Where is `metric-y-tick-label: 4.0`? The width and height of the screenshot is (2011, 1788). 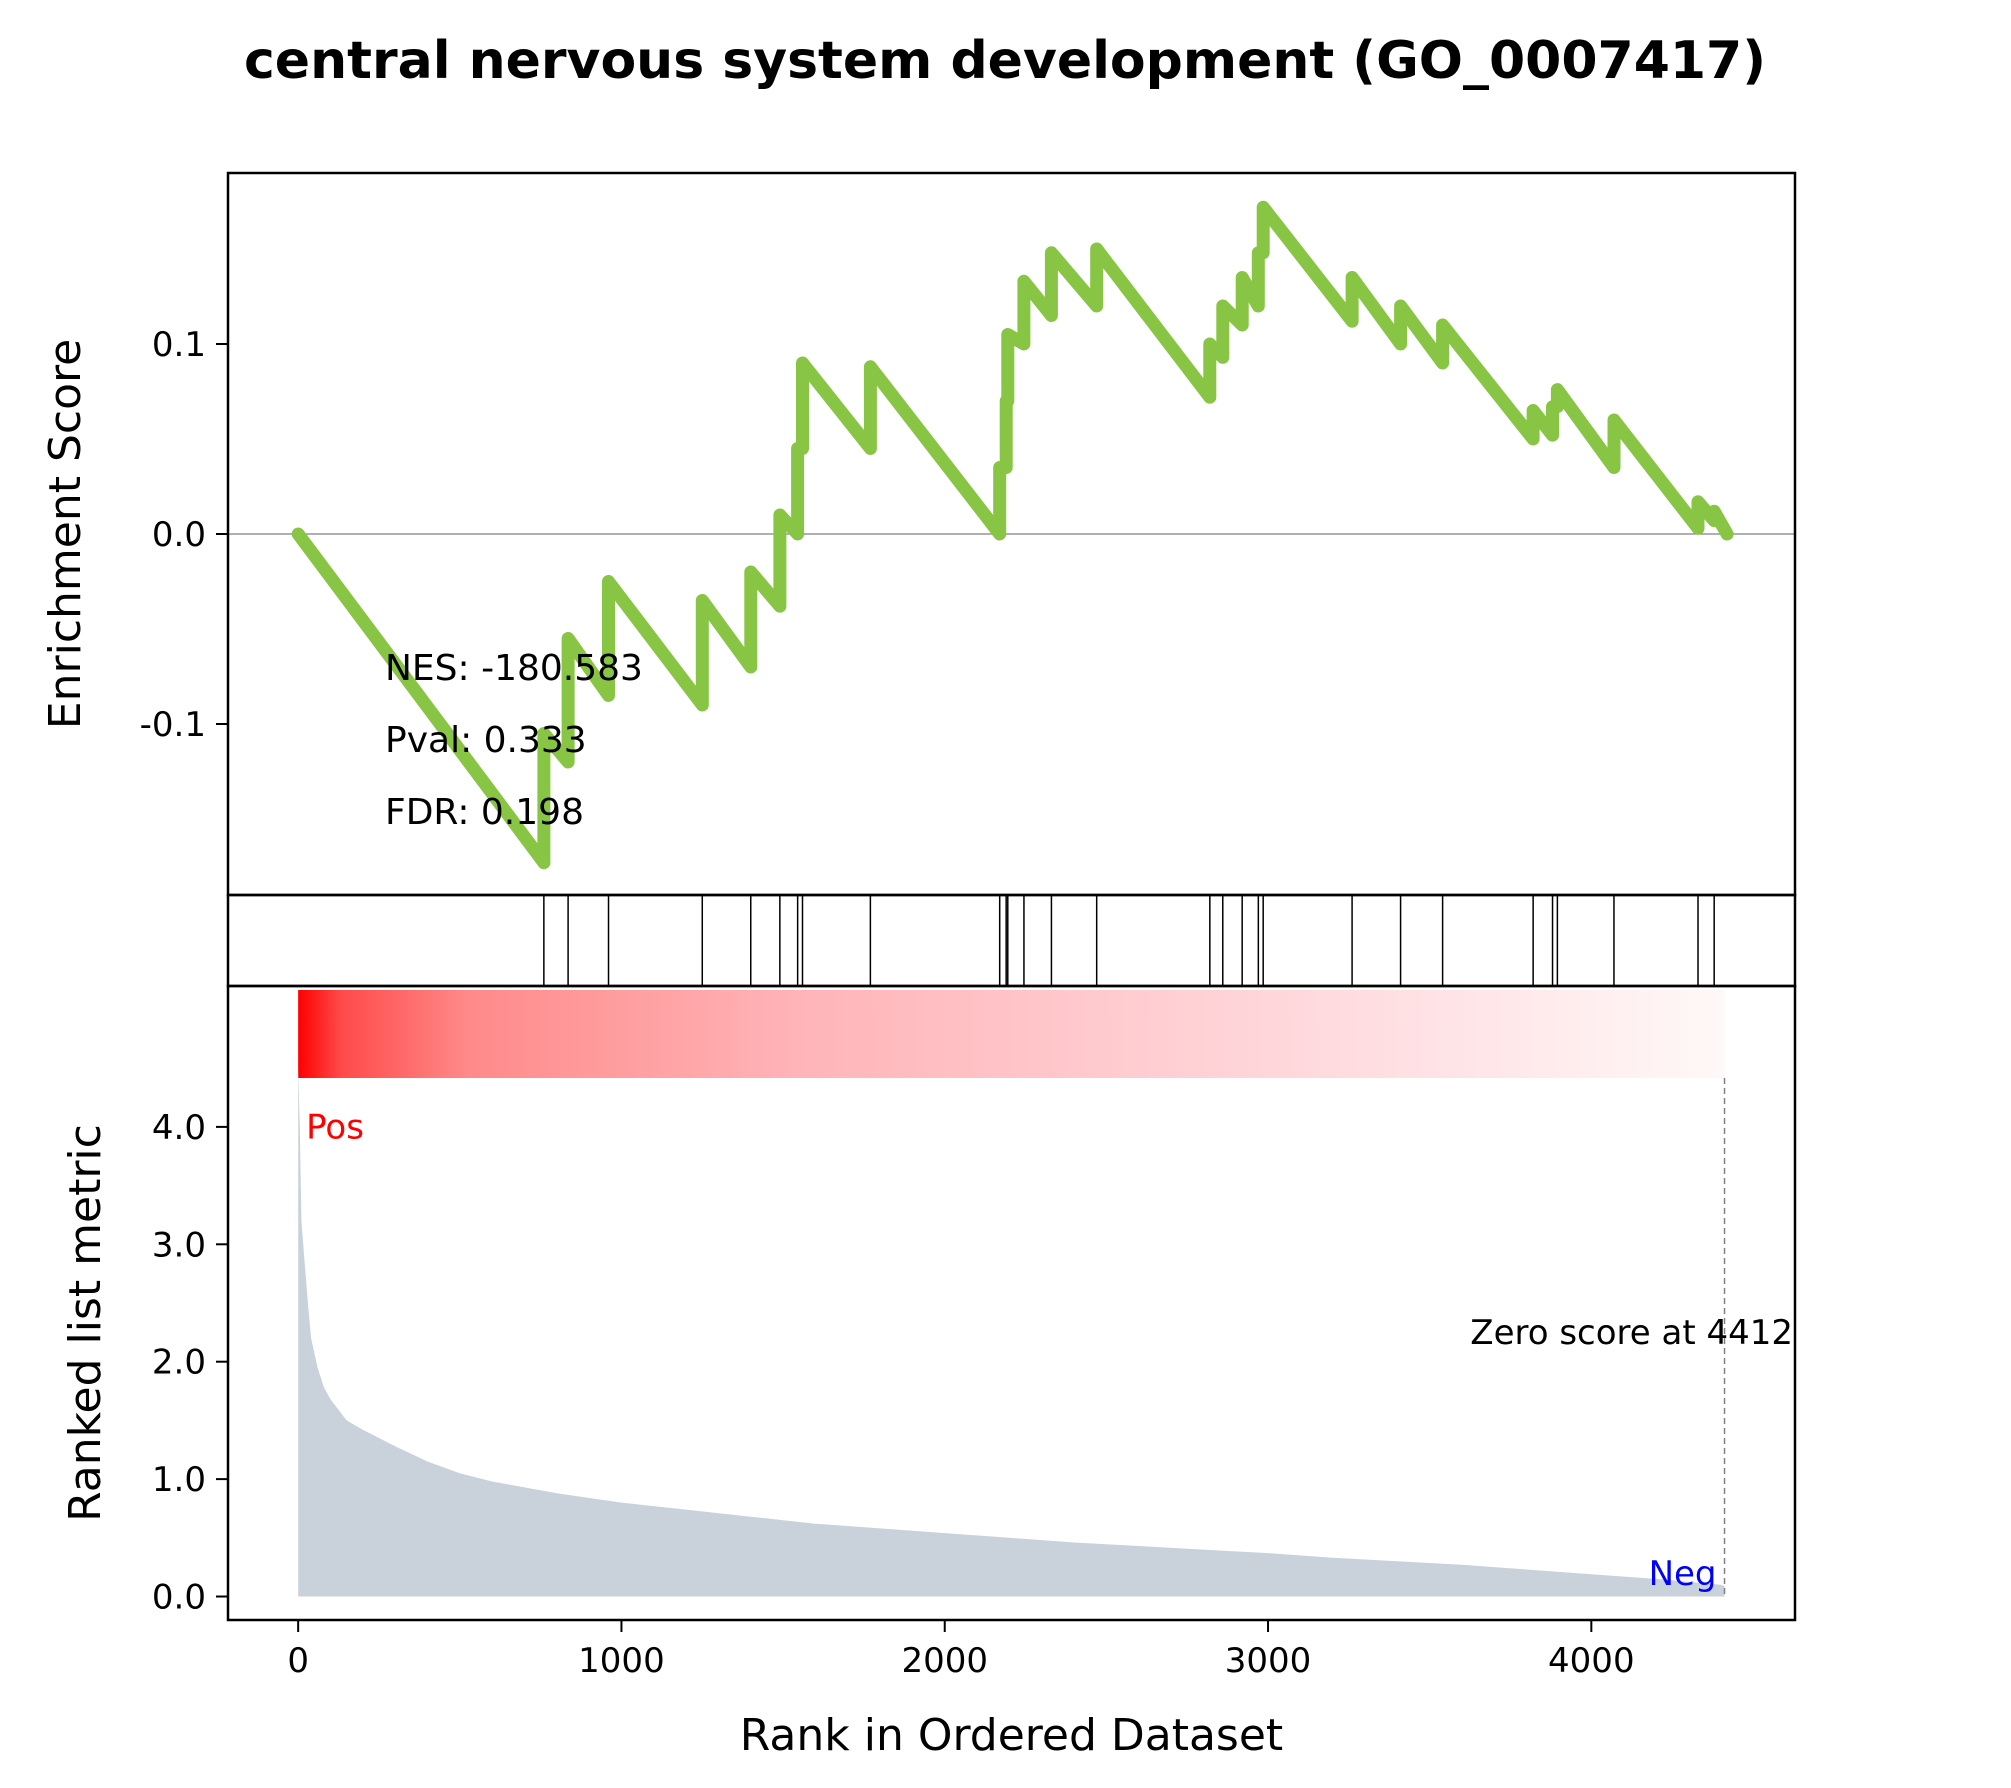 metric-y-tick-label: 4.0 is located at coordinates (179, 1128).